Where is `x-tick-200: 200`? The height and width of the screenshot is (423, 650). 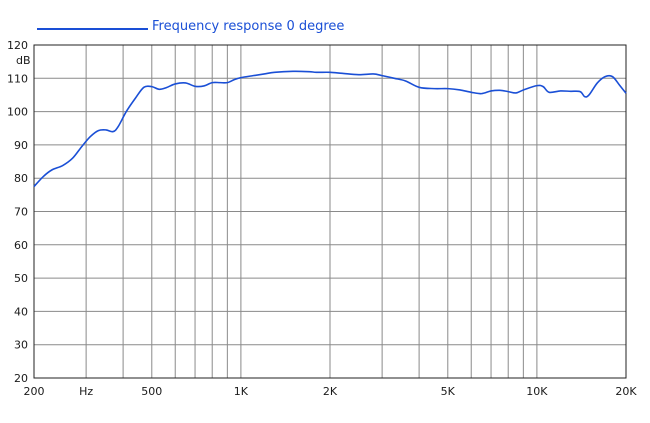
x-tick-200: 200 is located at coordinates (34, 391).